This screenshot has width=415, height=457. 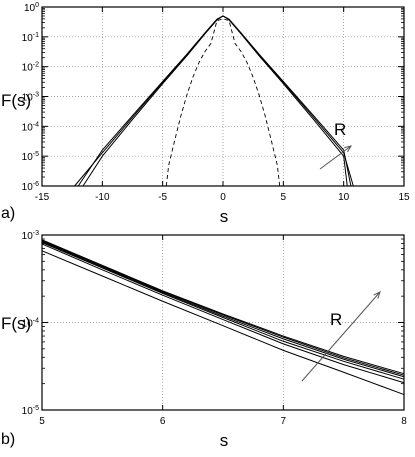 What do you see at coordinates (30, 236) in the screenshot?
I see `p2-y-tick-label: 10⁻³` at bounding box center [30, 236].